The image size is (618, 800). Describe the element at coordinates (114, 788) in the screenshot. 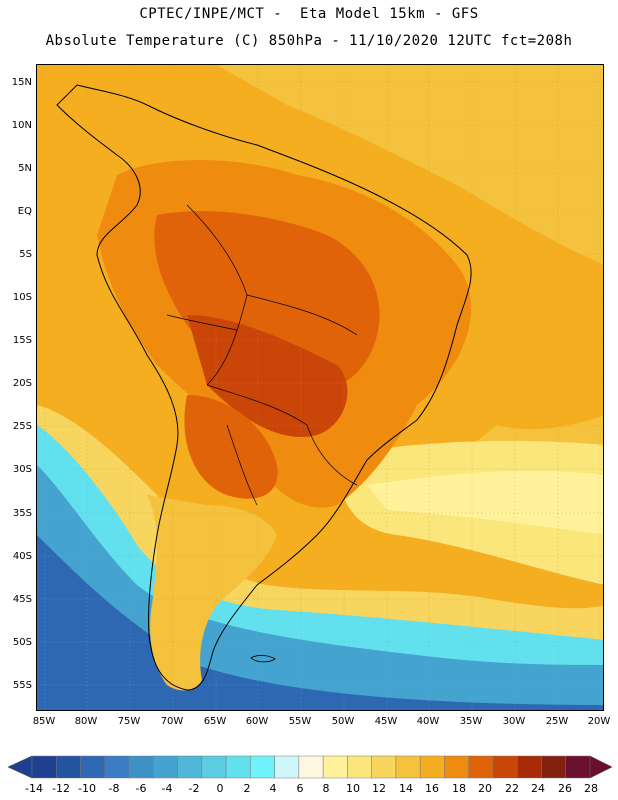

I see `cb-label-m8: -8` at that location.